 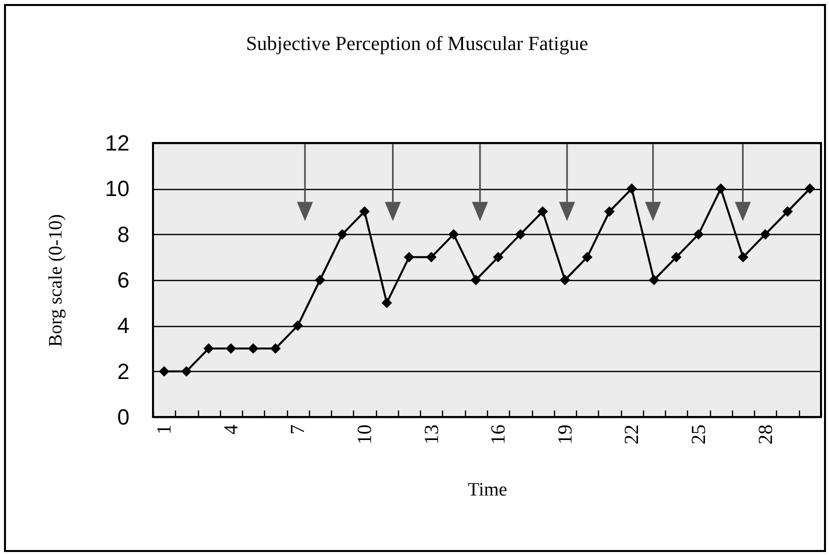 What do you see at coordinates (499, 434) in the screenshot?
I see `x-tick-label: 16` at bounding box center [499, 434].